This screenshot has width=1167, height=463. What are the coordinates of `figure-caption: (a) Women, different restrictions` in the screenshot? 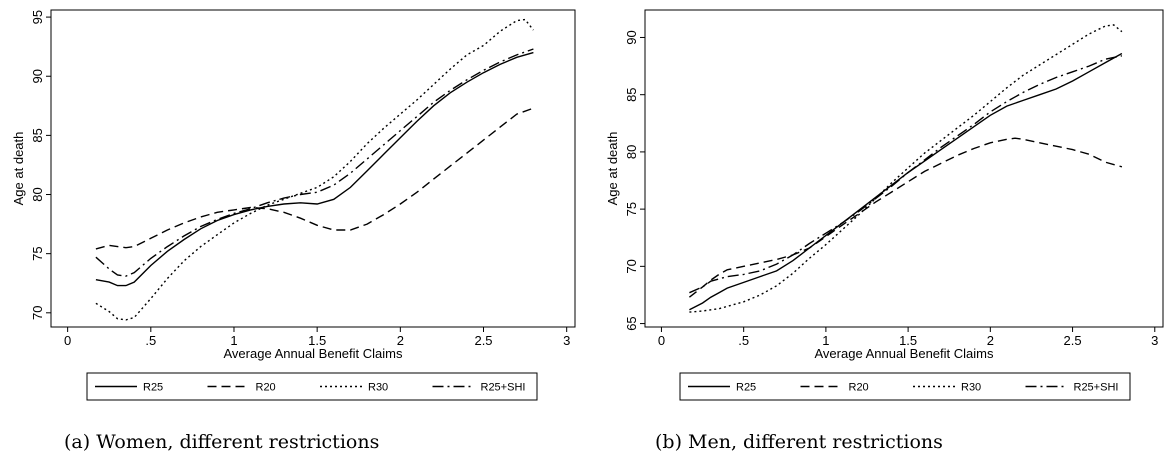 It's located at (221, 442).